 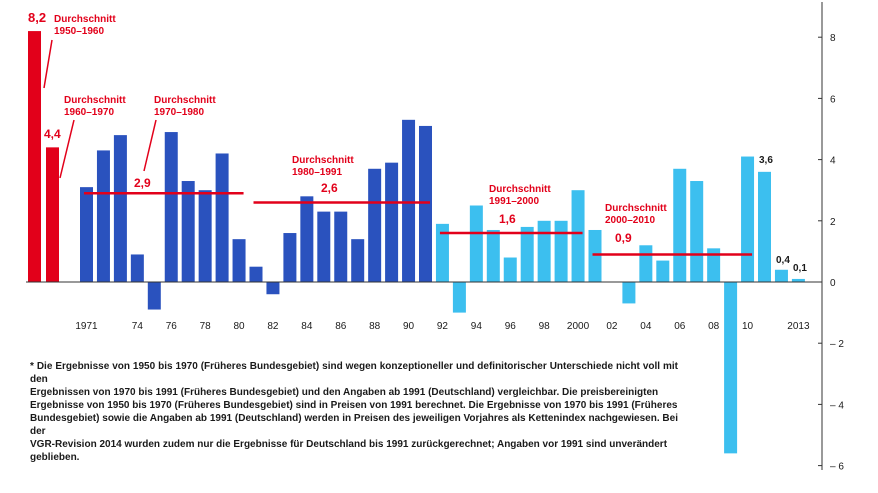 What do you see at coordinates (307, 326) in the screenshot?
I see `x-tick-label: 84` at bounding box center [307, 326].